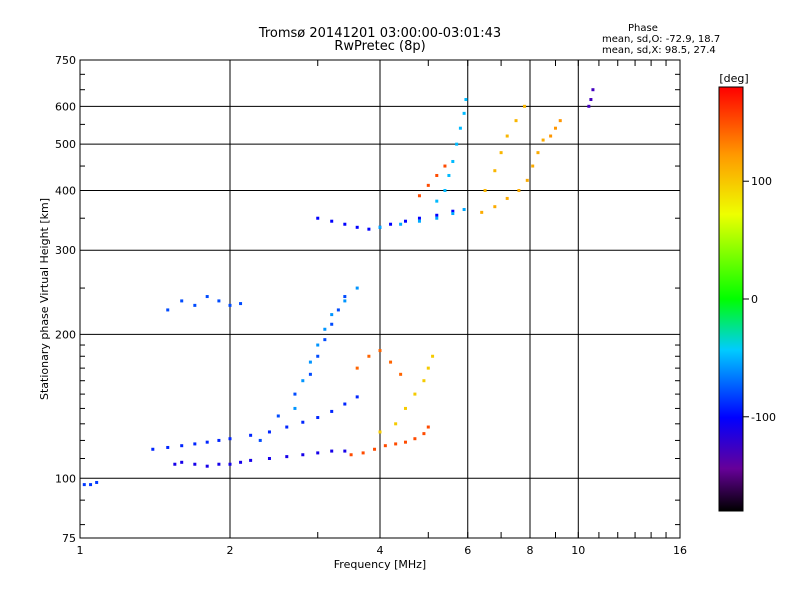 The height and width of the screenshot is (600, 800). What do you see at coordinates (65, 190) in the screenshot?
I see `y-tick-label: 400` at bounding box center [65, 190].